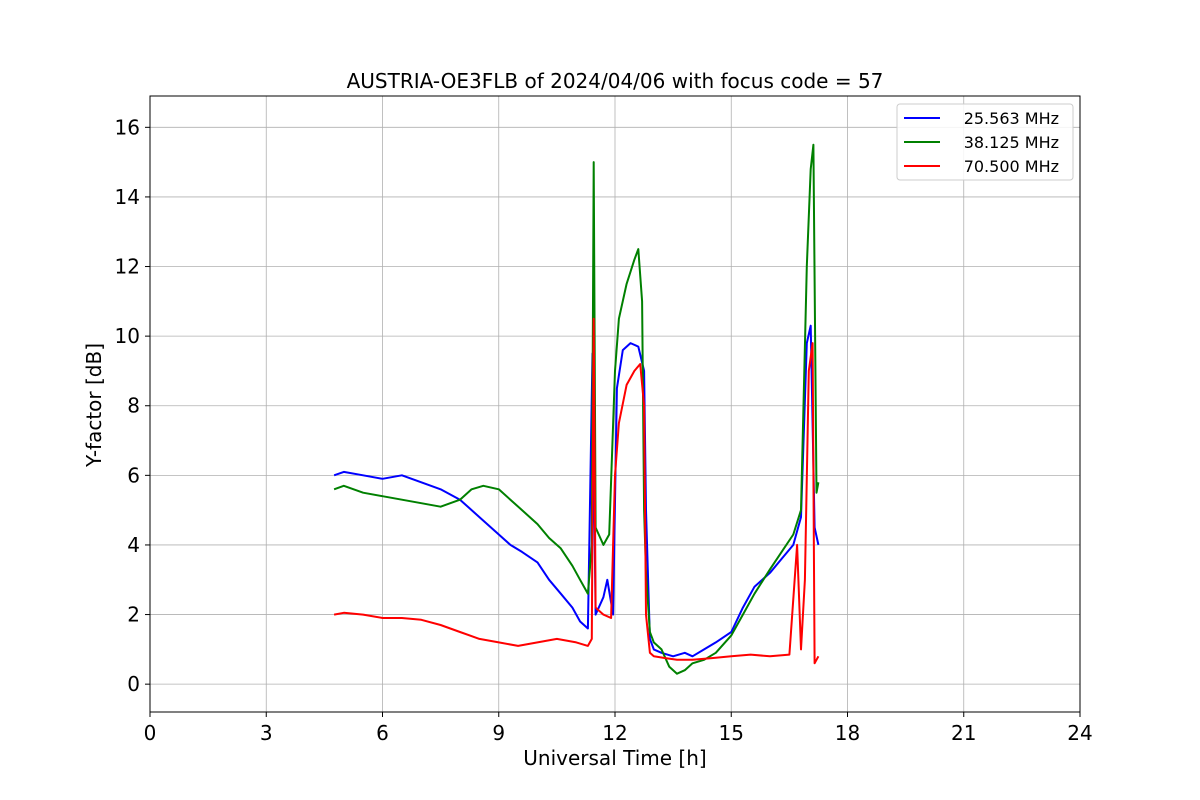  Describe the element at coordinates (133, 615) in the screenshot. I see `y-tick-label: 2` at that location.